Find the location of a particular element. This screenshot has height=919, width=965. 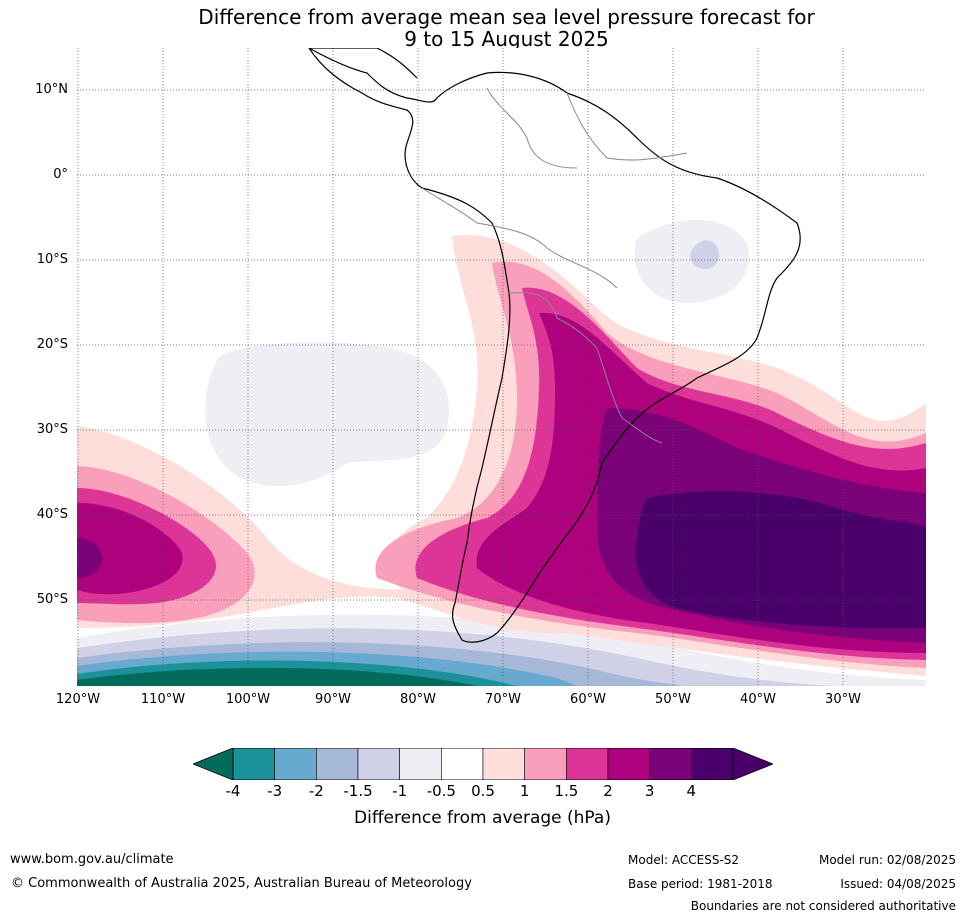

colorbar-tick-label: 2 is located at coordinates (608, 791).